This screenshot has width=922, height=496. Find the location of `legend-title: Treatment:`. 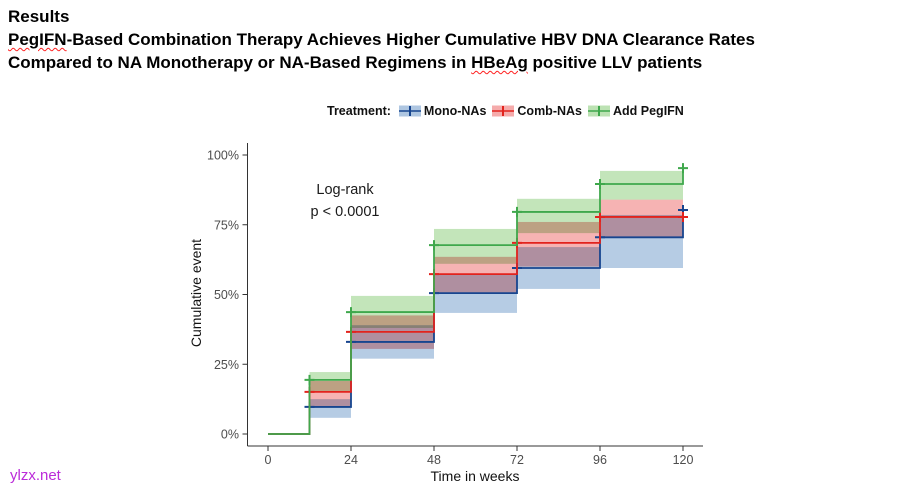

legend-title: Treatment: is located at coordinates (359, 111).